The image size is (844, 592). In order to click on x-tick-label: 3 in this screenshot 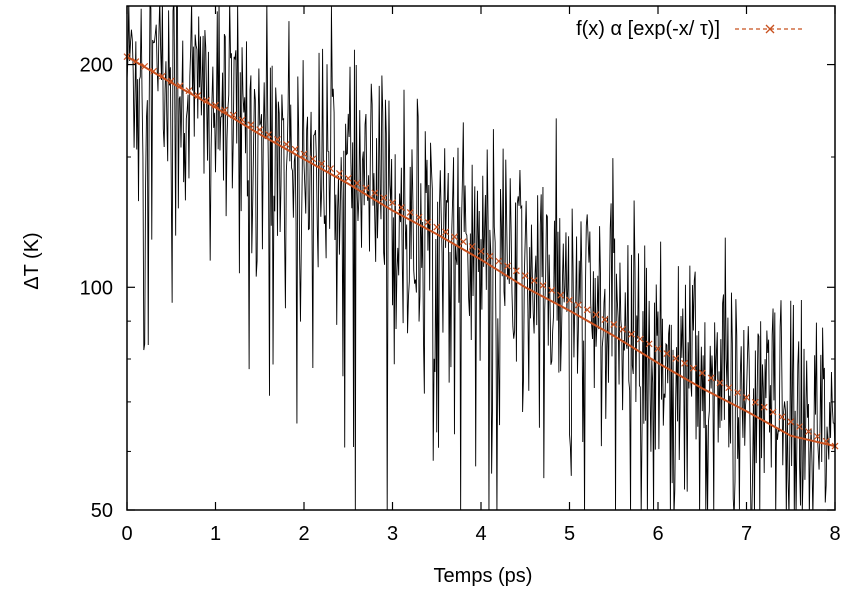, I will do `click(392, 534)`.